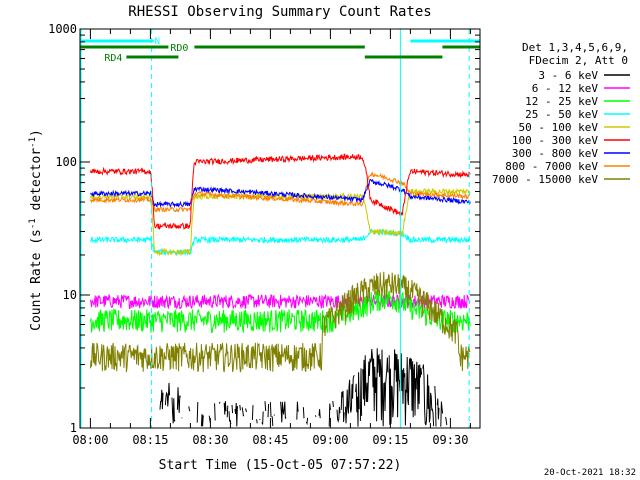 Image resolution: width=640 pixels, height=480 pixels. I want to click on x-tick-label-1: 08:15, so click(150, 440).